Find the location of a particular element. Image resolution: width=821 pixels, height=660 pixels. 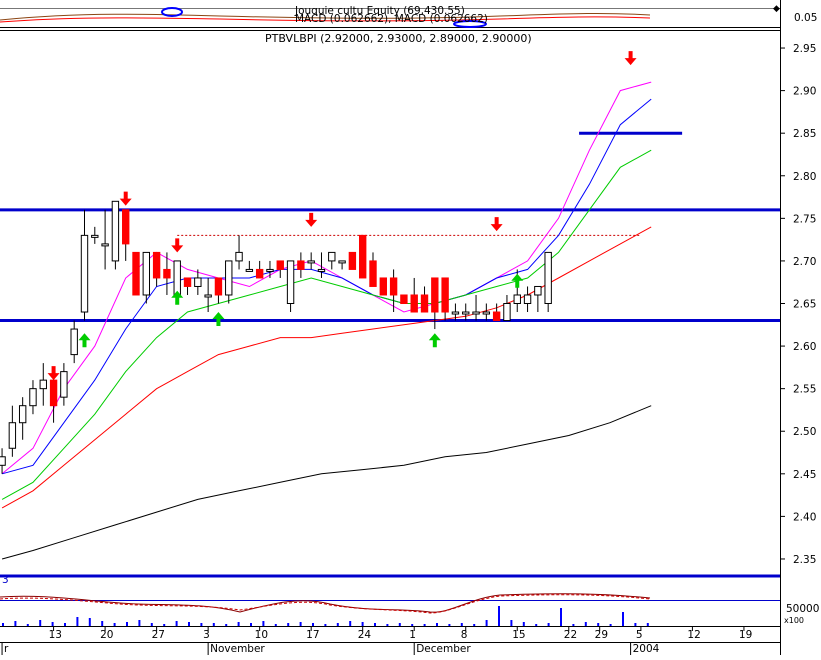

x-day-label: 29 is located at coordinates (601, 635).